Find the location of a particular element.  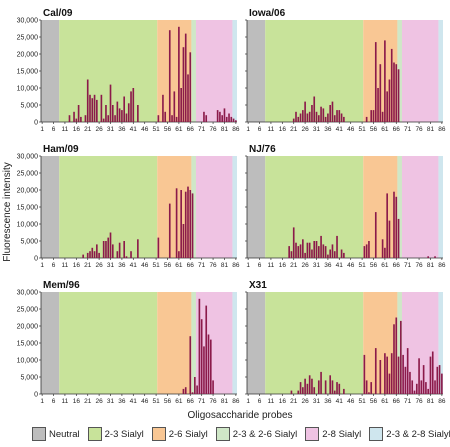

x-tick-label: 81 is located at coordinates (431, 401).